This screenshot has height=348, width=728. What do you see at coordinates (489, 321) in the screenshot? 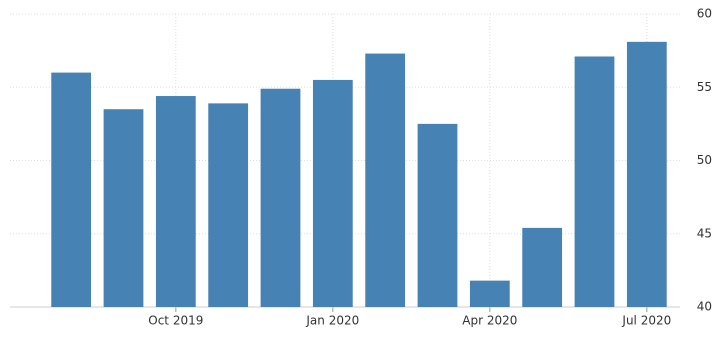
I see `x-tick-label: Apr 2020` at bounding box center [489, 321].